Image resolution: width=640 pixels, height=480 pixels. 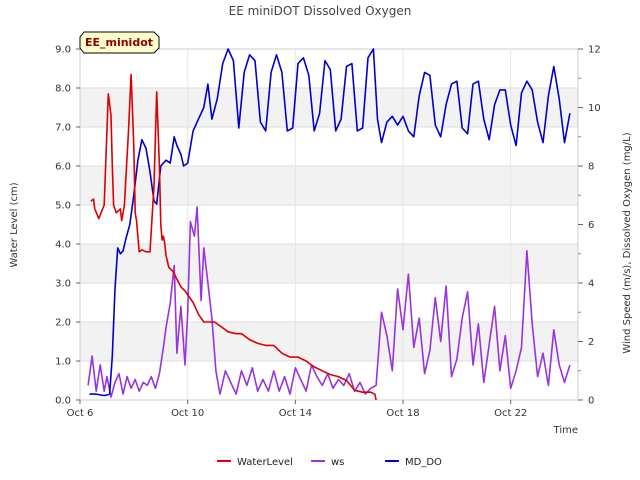 What do you see at coordinates (80, 413) in the screenshot?
I see `x-tick-label: Oct 6` at bounding box center [80, 413].